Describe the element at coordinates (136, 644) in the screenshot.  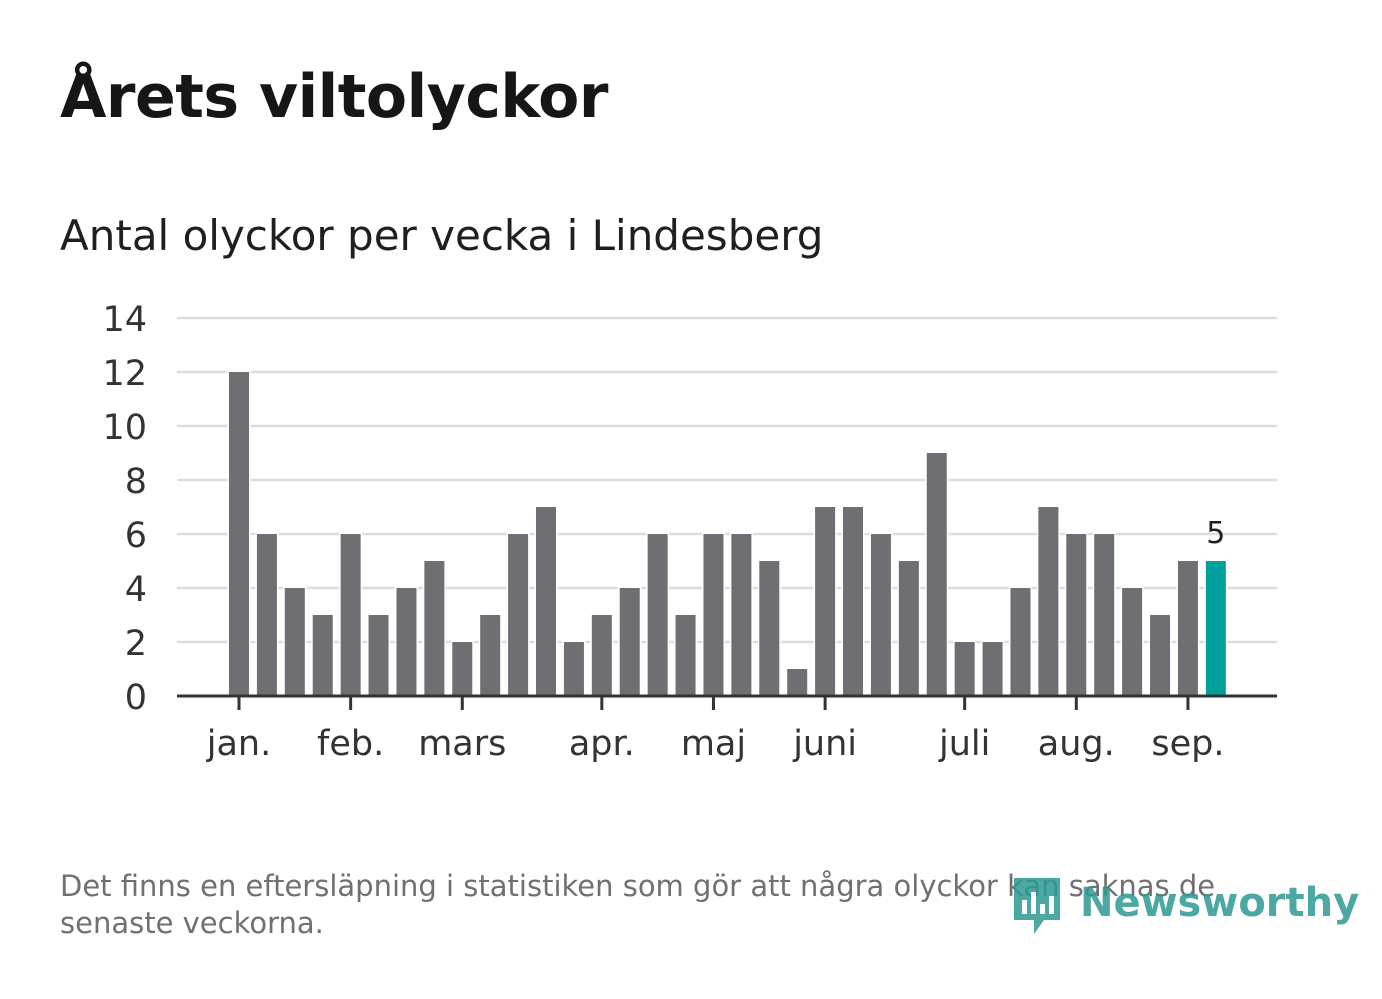
I see `y-tick-label: 2` at that location.